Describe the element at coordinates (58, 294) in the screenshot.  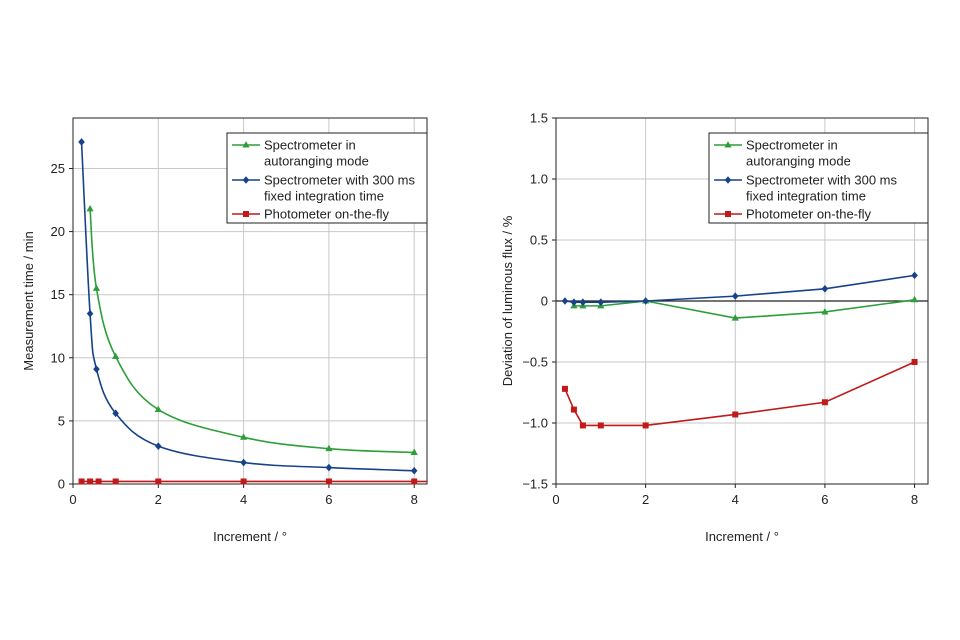
I see `y-tick-label: 15` at that location.